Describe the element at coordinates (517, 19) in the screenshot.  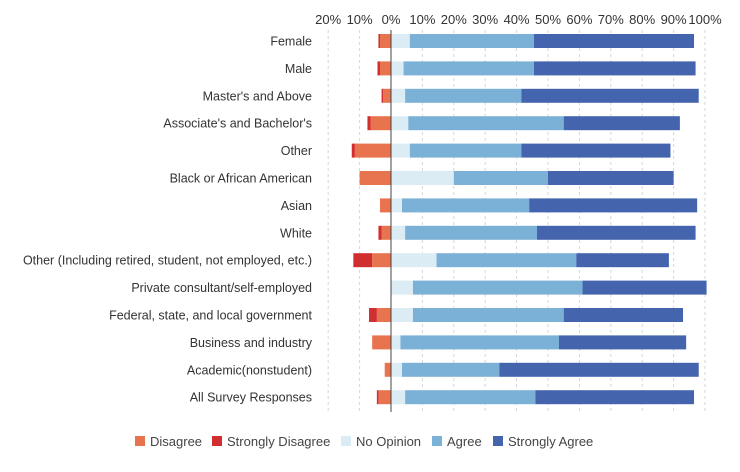
I see `x-tick-label: 40%` at that location.